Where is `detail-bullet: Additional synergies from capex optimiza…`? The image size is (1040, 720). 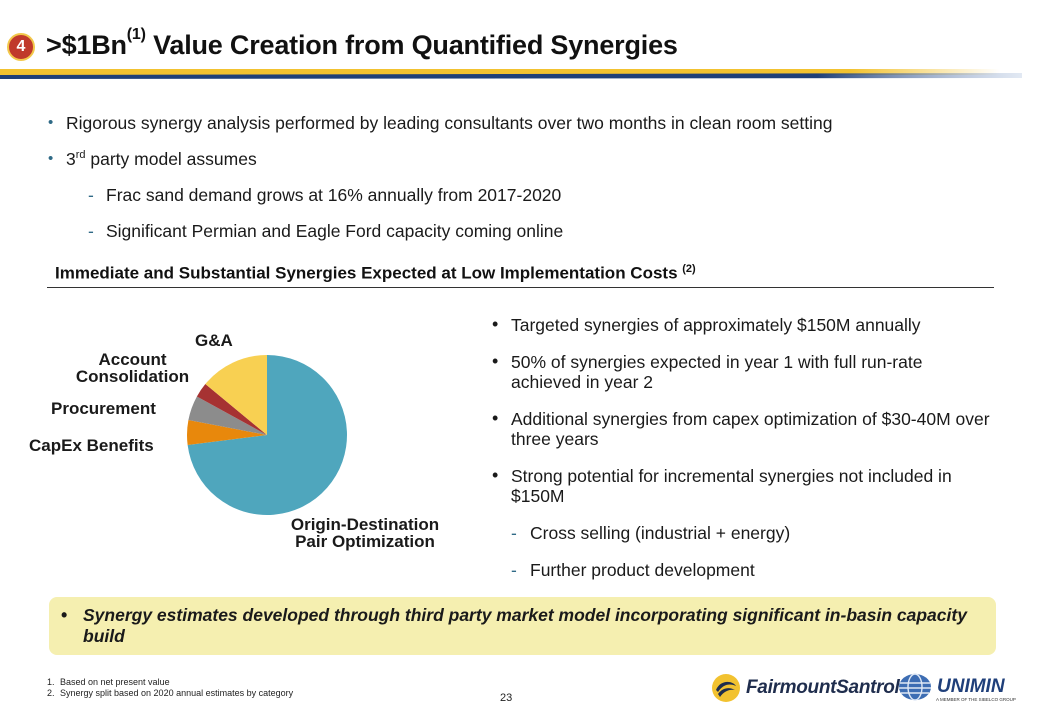
detail-bullet: Additional synergies from capex optimiza… is located at coordinates (742, 428).